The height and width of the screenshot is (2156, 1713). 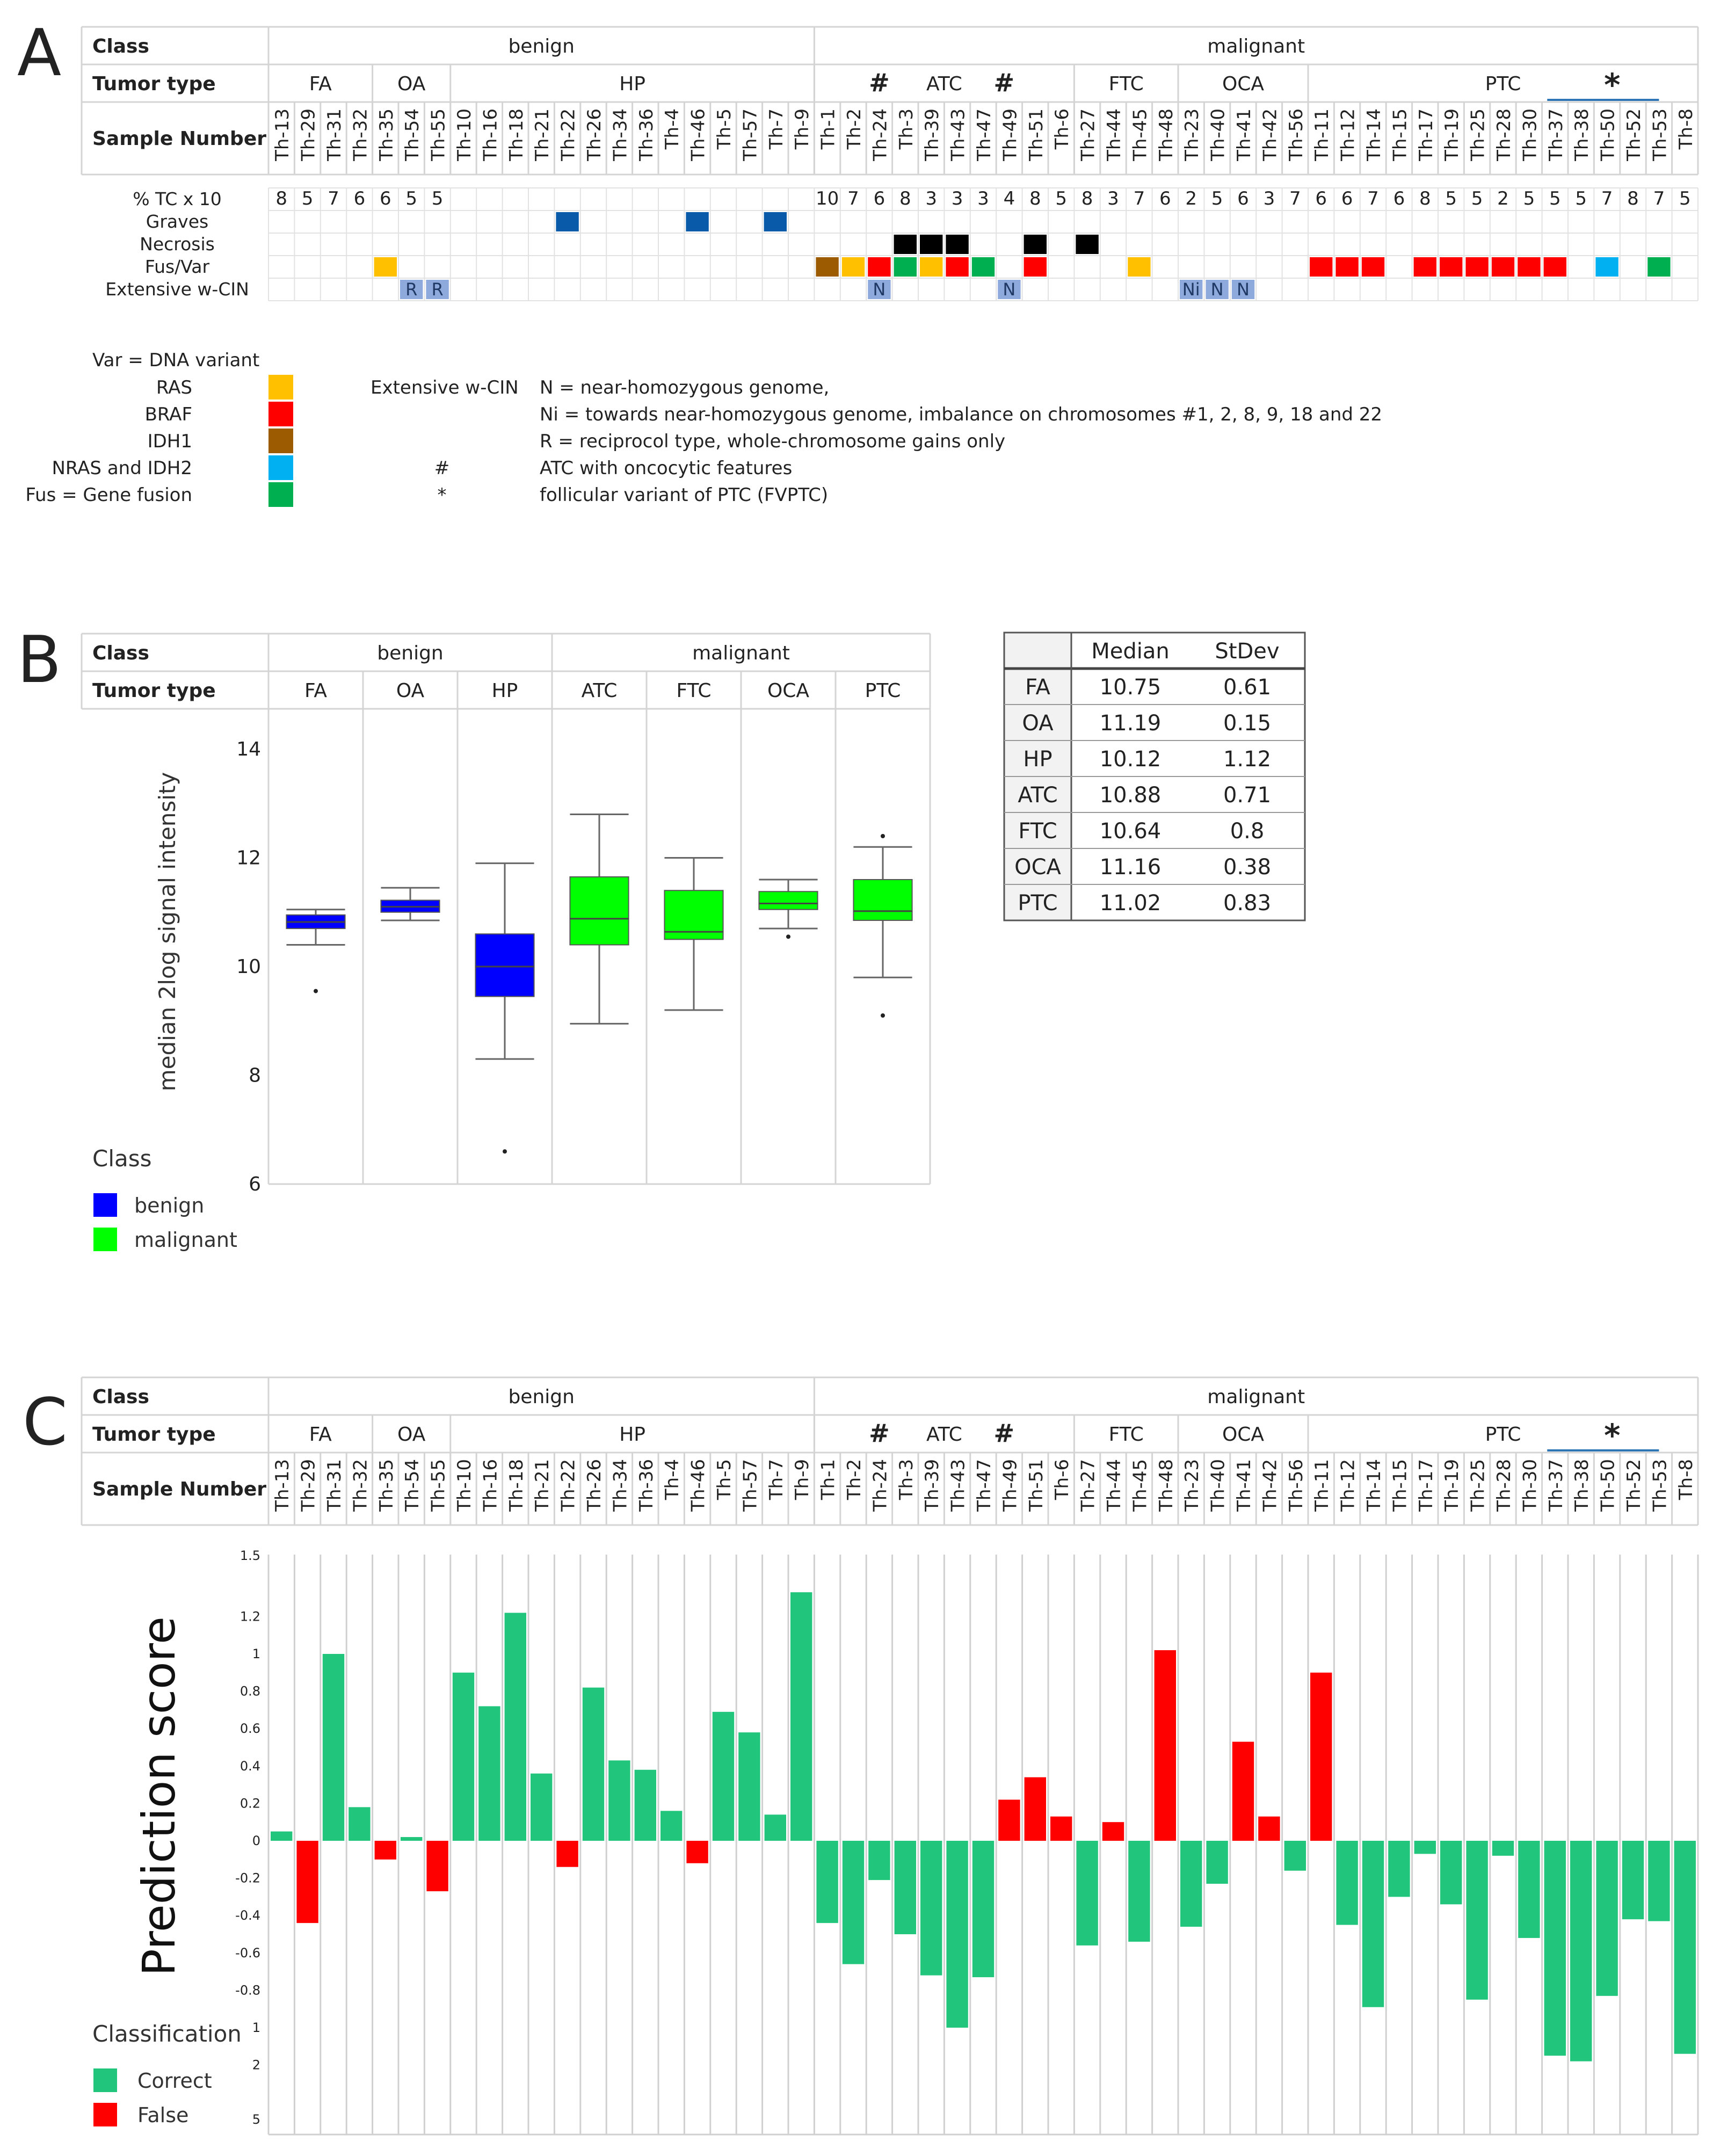 What do you see at coordinates (256, 2027) in the screenshot?
I see `y-tick-label: 1` at bounding box center [256, 2027].